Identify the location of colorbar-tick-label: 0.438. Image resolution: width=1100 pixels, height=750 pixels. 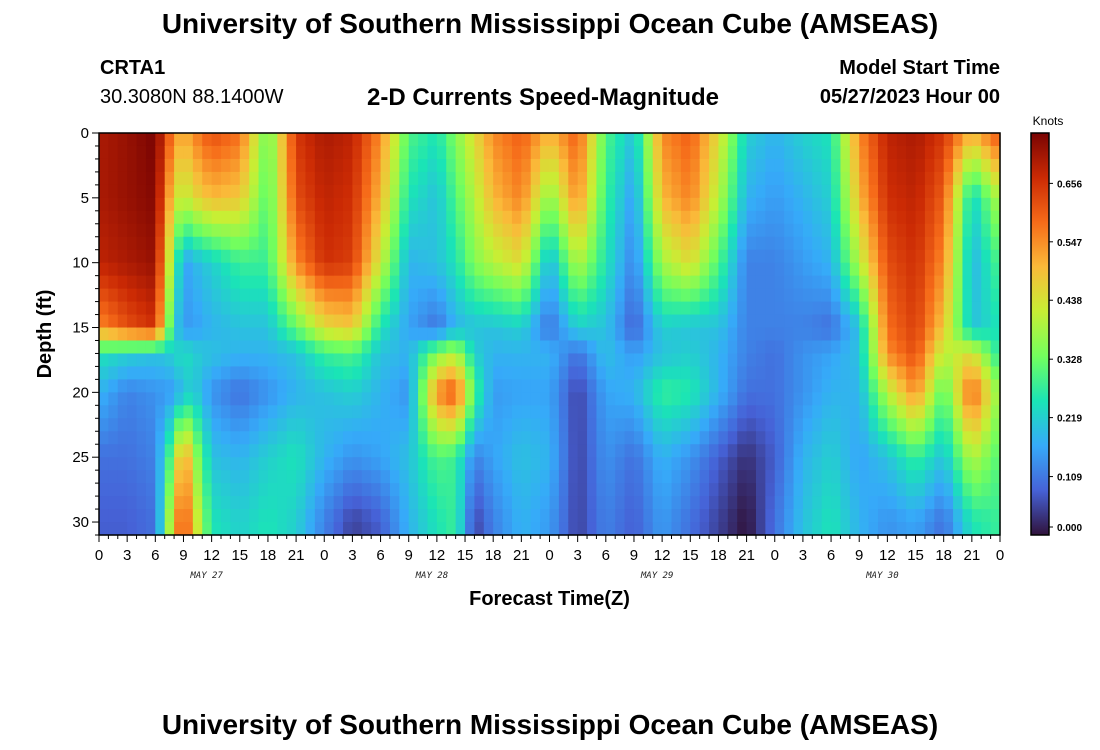
(1069, 301).